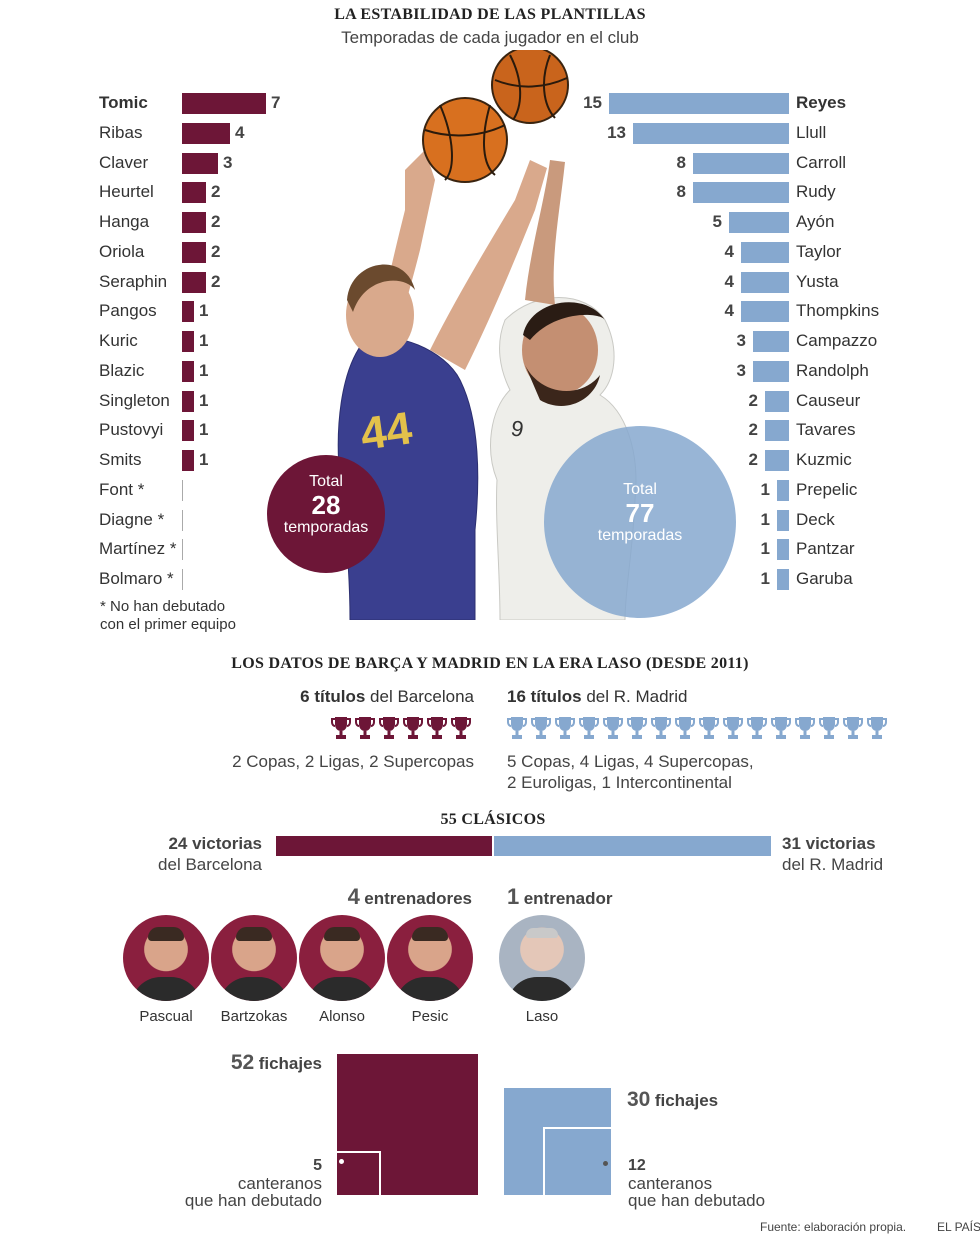 This screenshot has height=1245, width=980. I want to click on madrid-fichajes-square, so click(557, 1141).